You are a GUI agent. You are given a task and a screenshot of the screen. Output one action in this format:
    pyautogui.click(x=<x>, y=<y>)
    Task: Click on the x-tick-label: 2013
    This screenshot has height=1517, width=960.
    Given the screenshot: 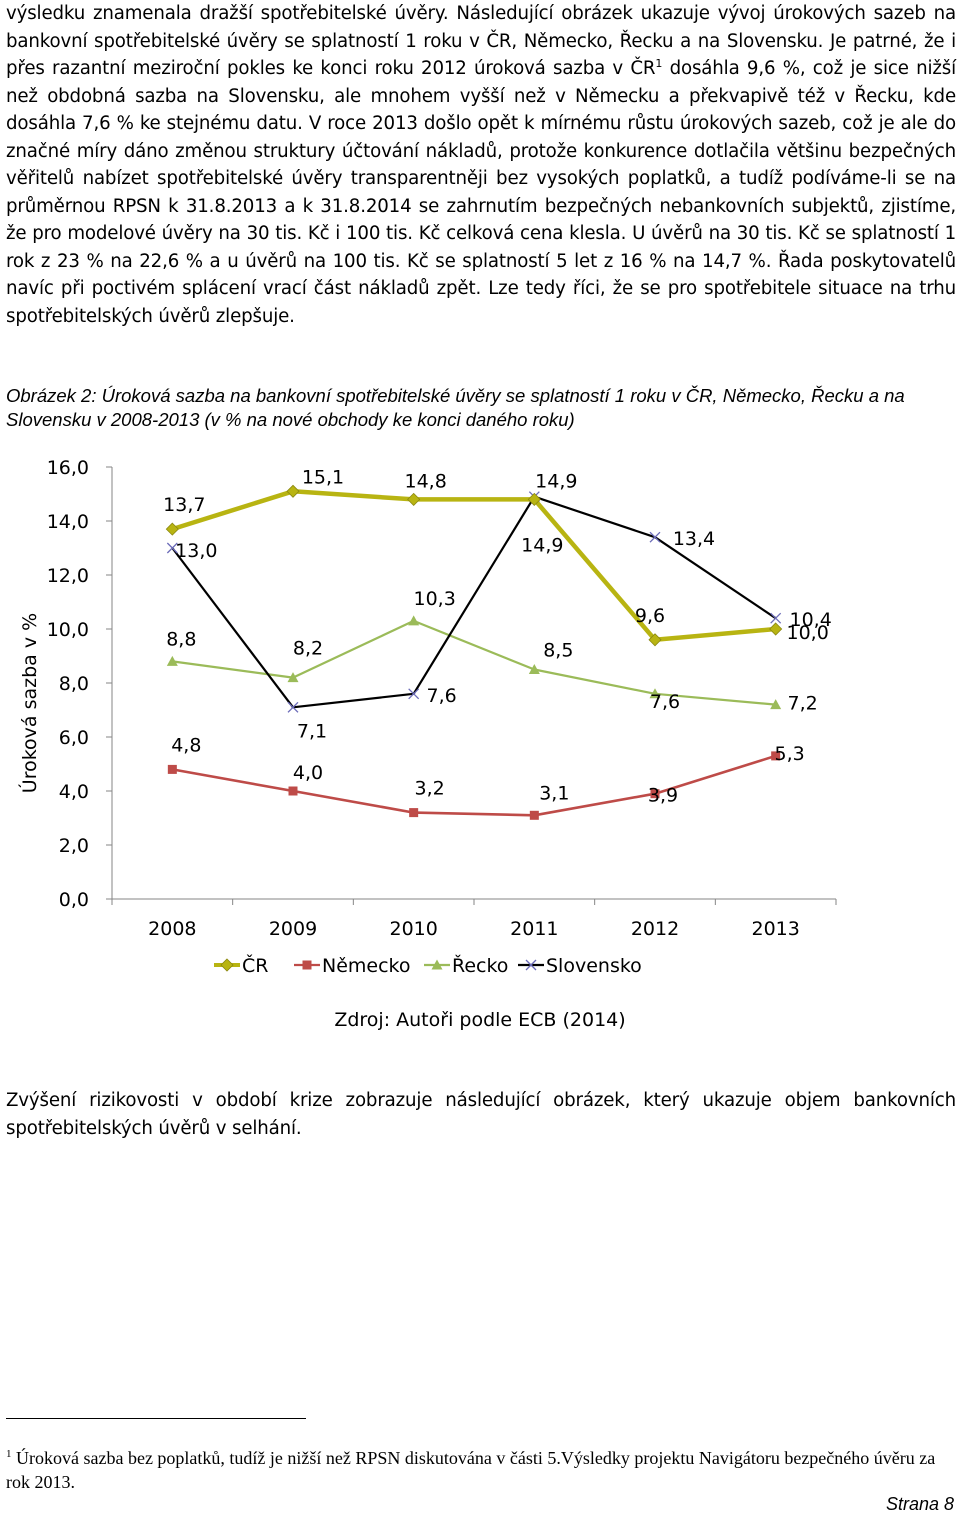 What is the action you would take?
    pyautogui.click(x=775, y=929)
    